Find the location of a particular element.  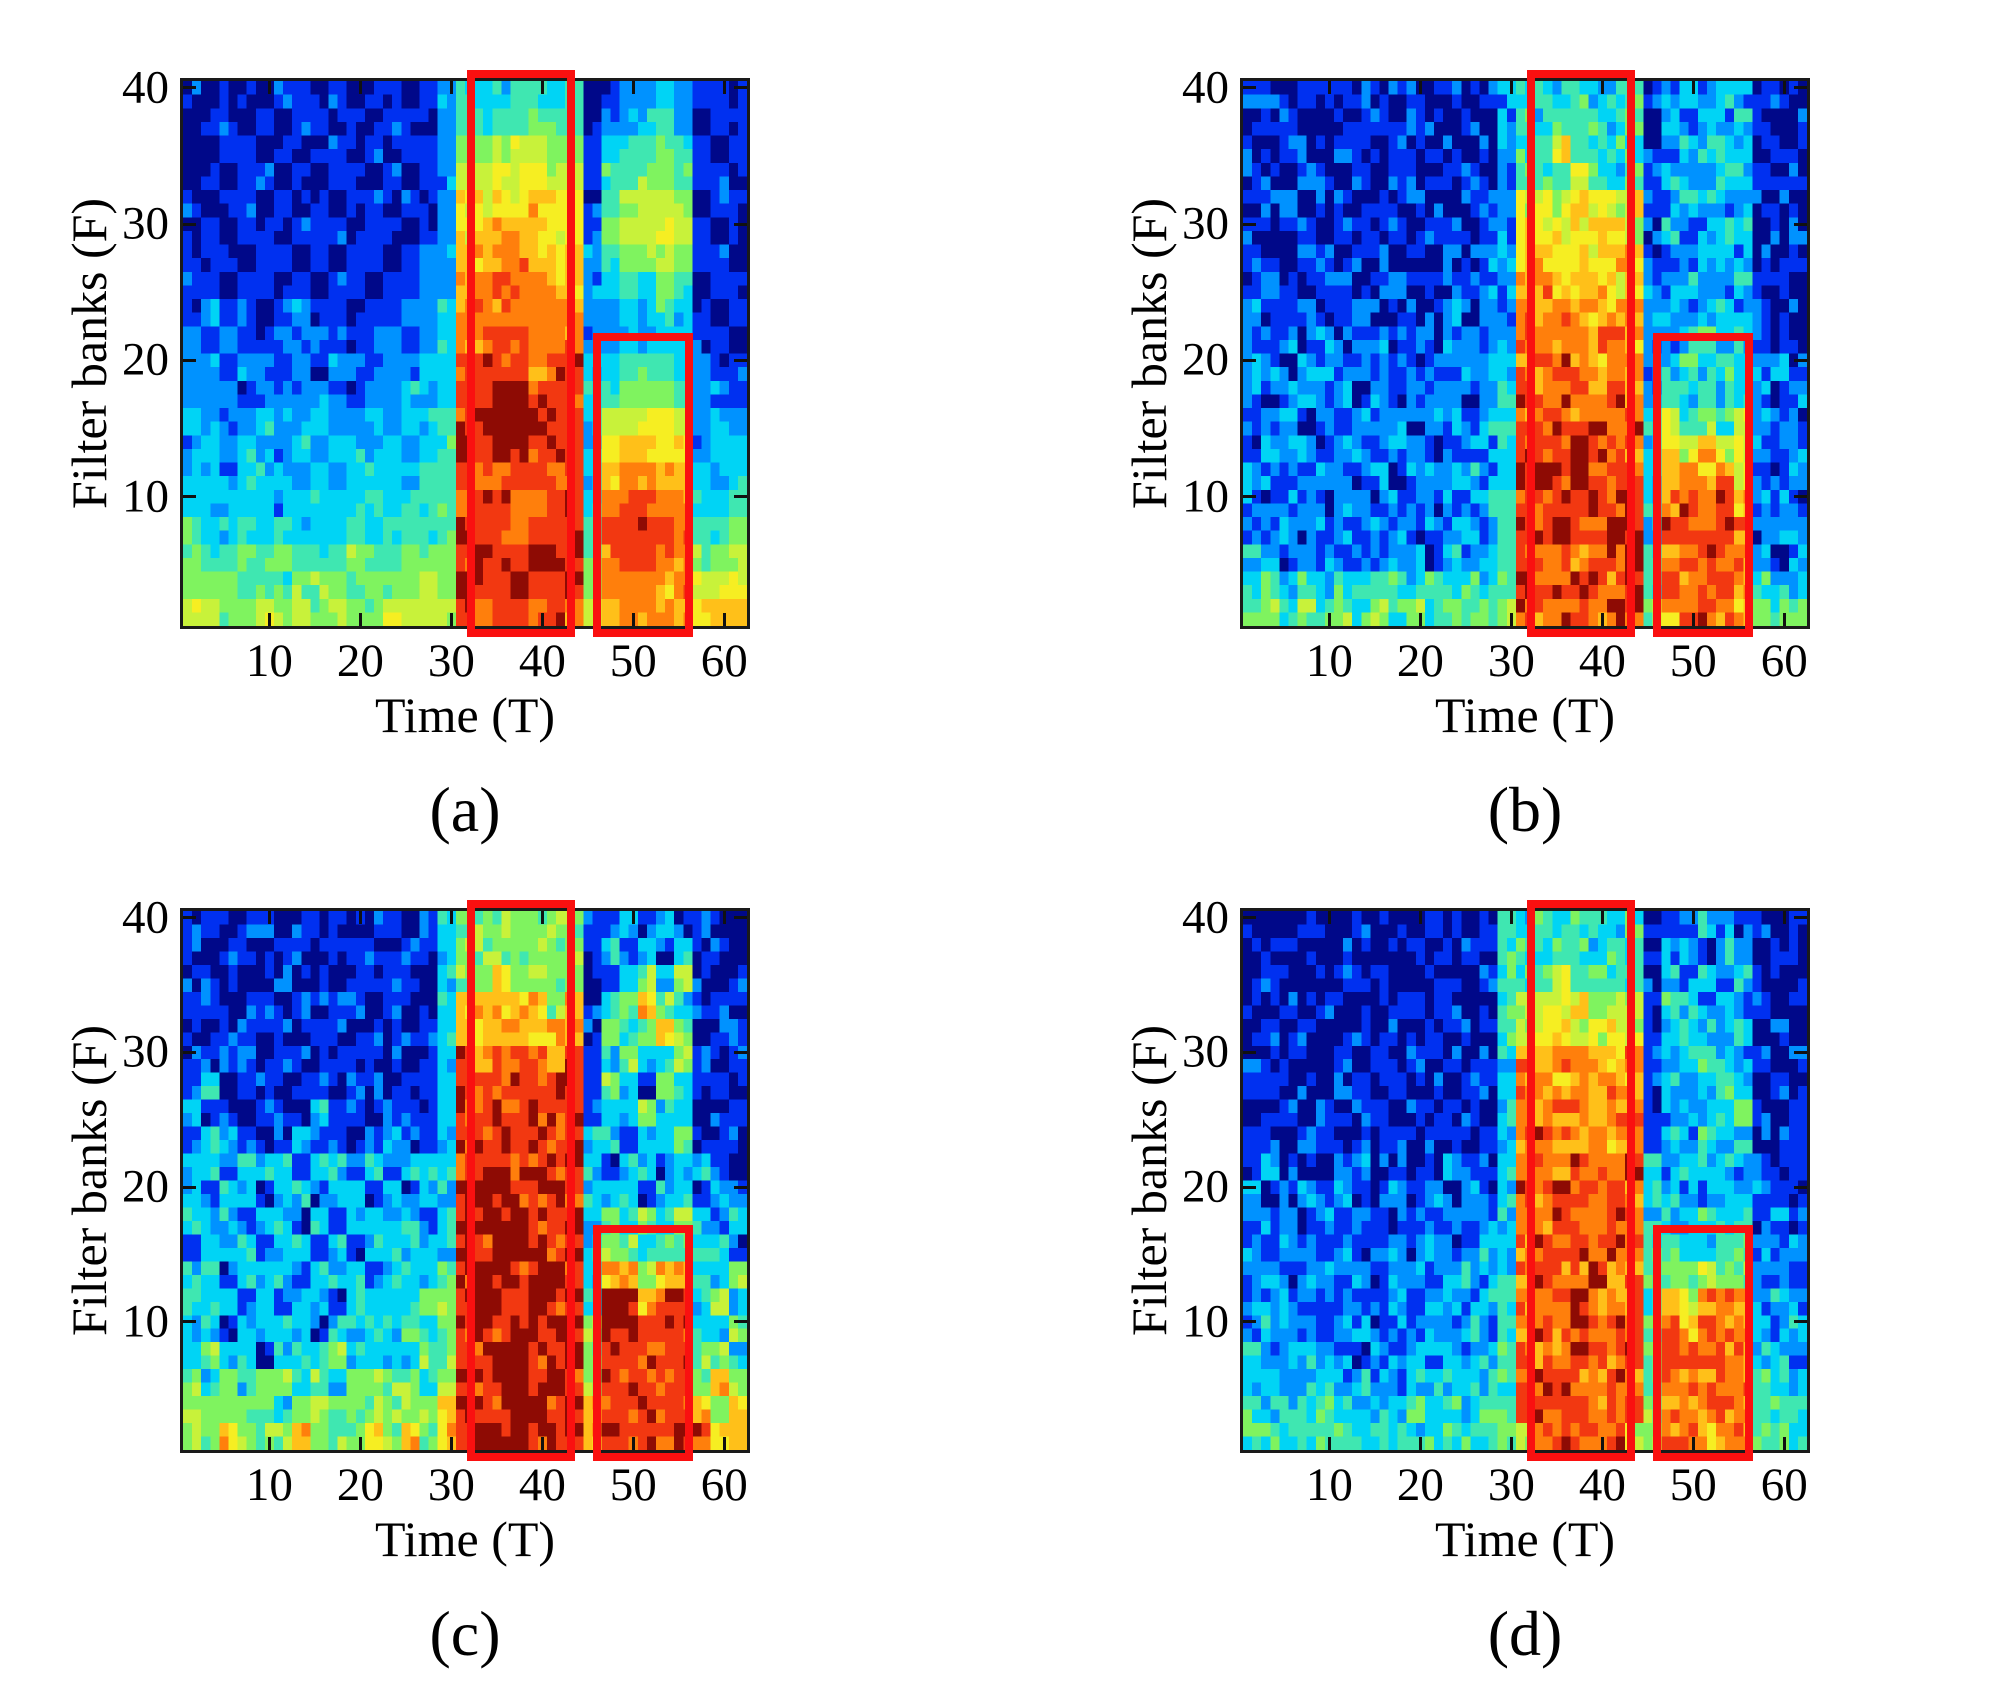

highlight-box-secondary-b is located at coordinates (1703, 485).